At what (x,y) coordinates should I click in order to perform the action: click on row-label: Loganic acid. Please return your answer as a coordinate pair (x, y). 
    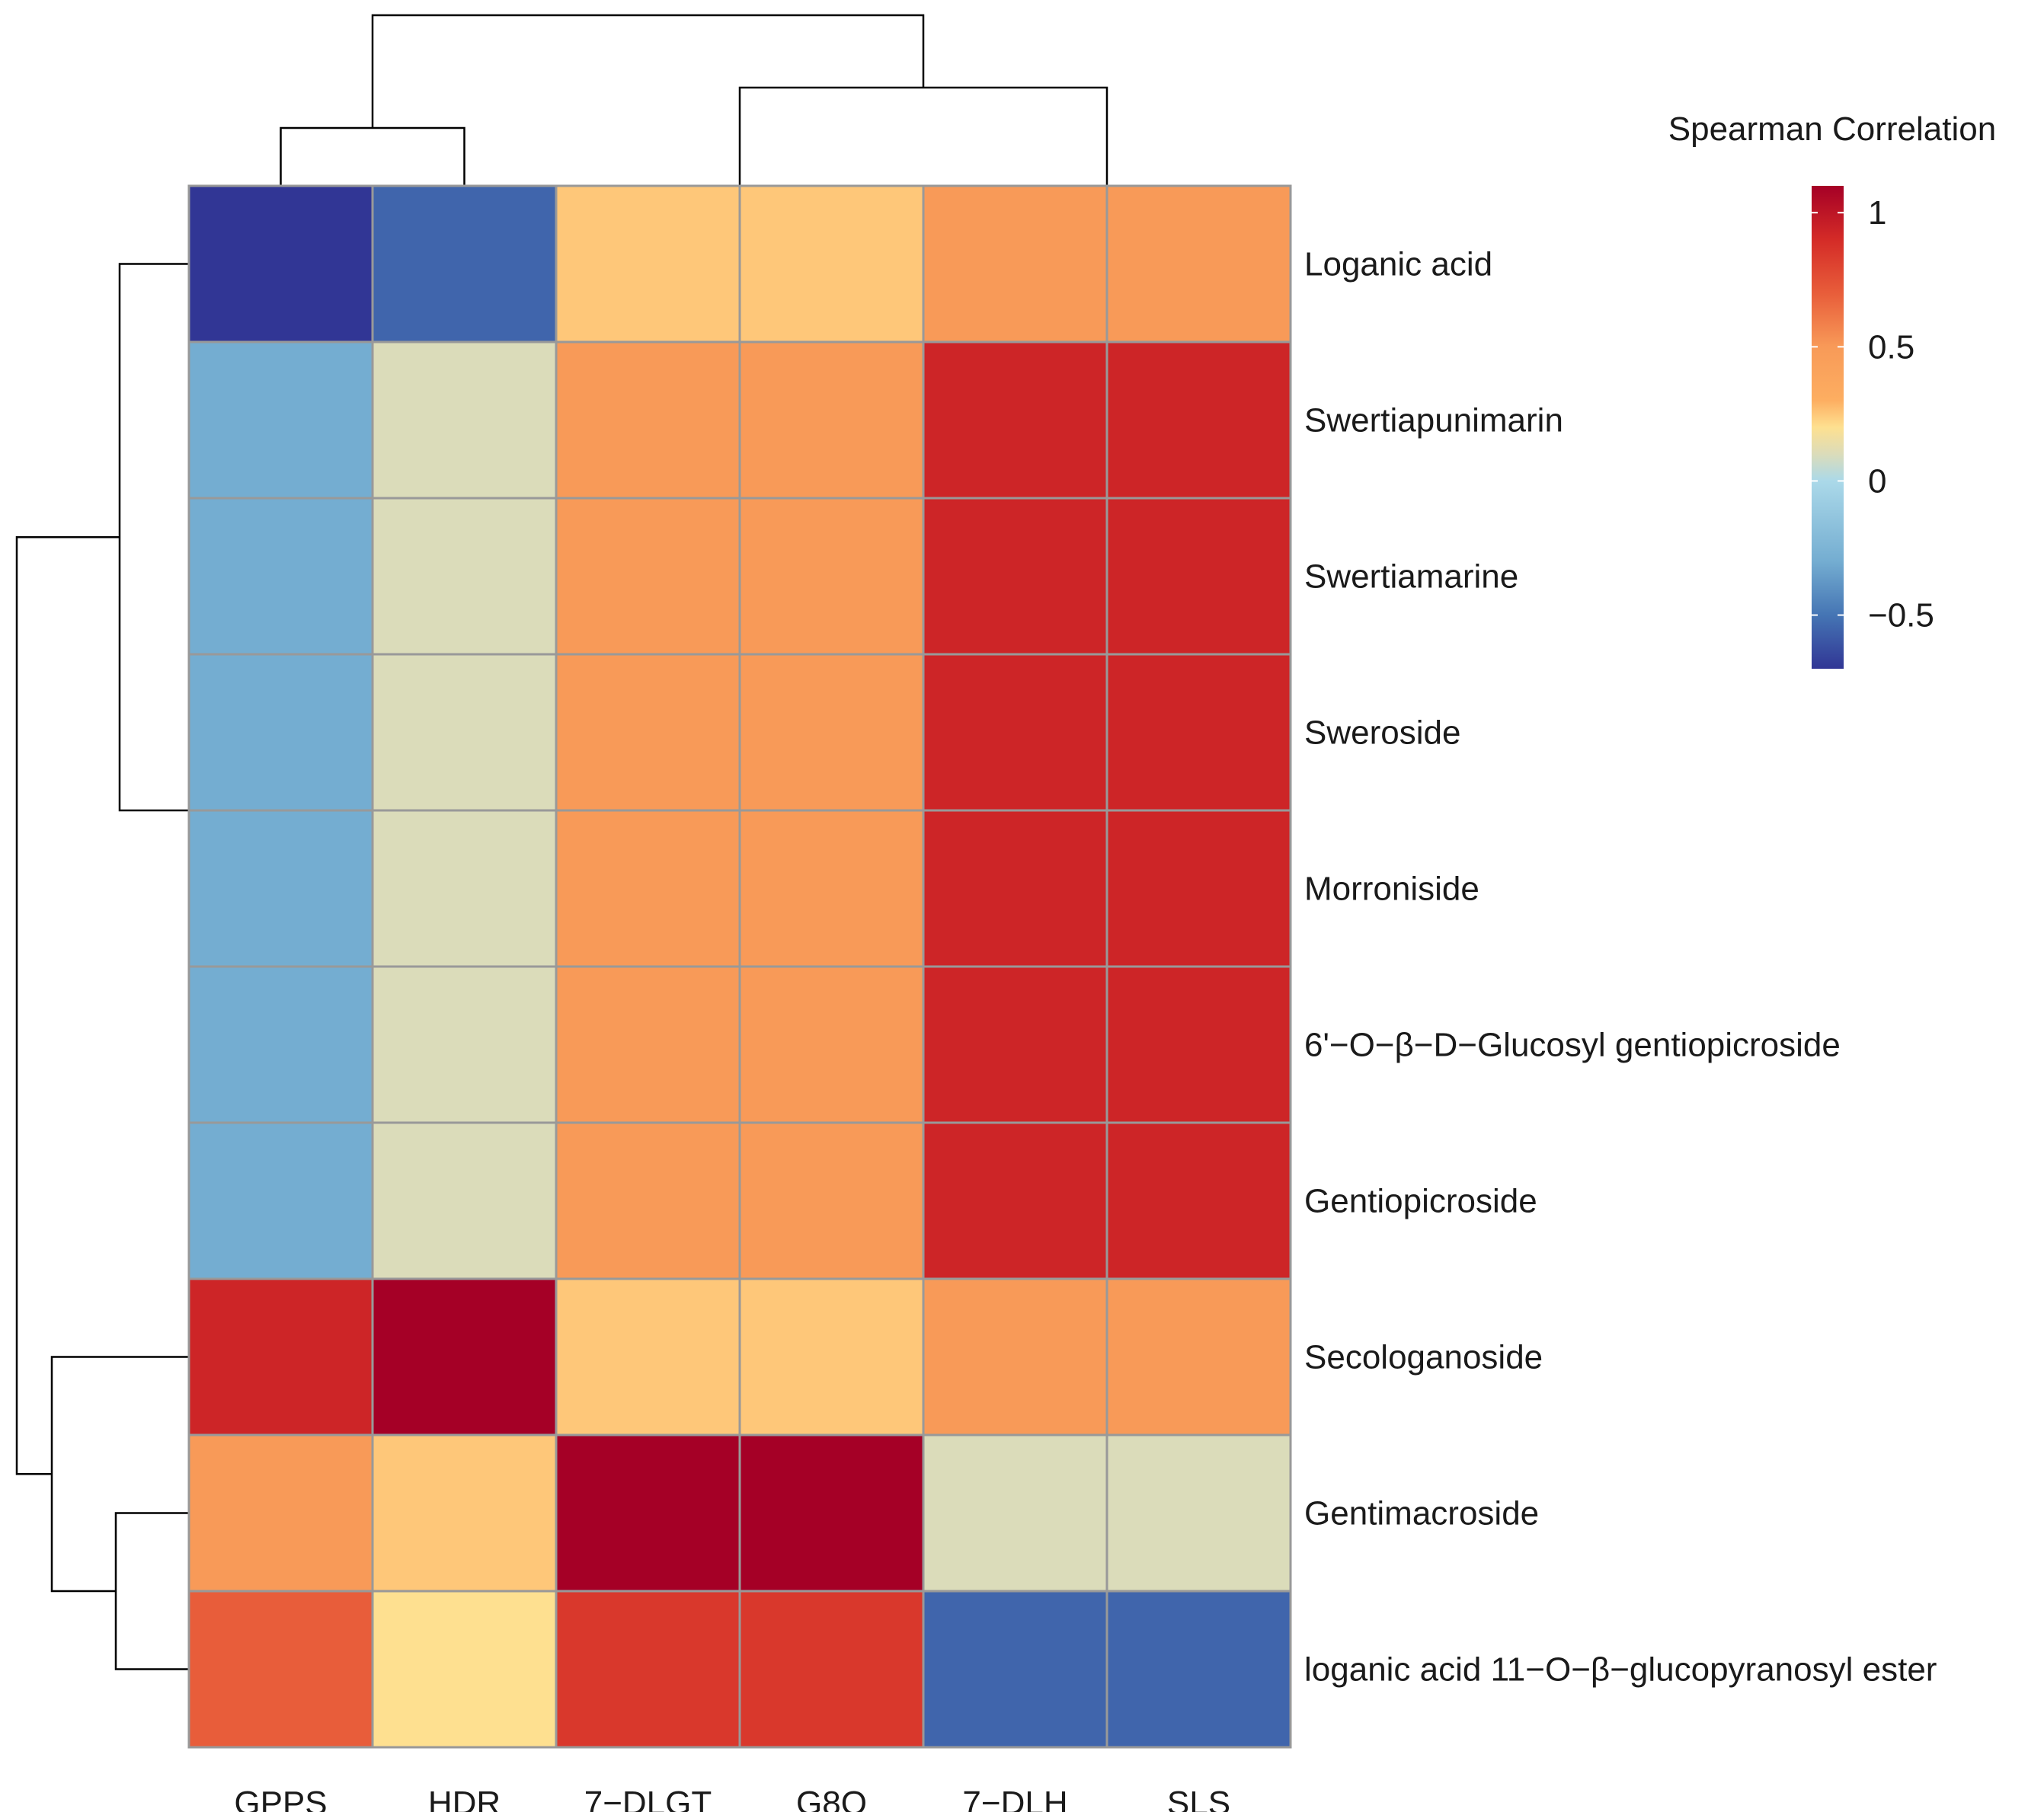
    Looking at the image, I should click on (1398, 265).